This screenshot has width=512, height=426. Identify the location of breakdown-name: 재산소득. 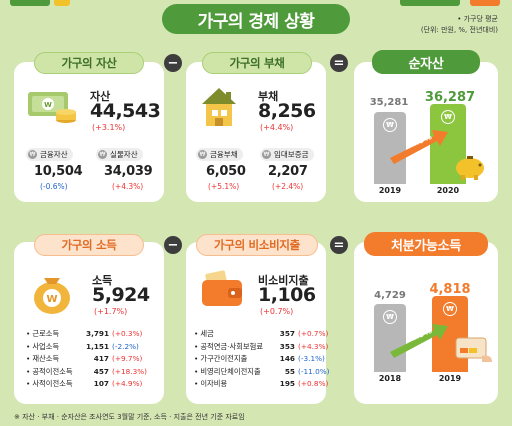
(56, 359).